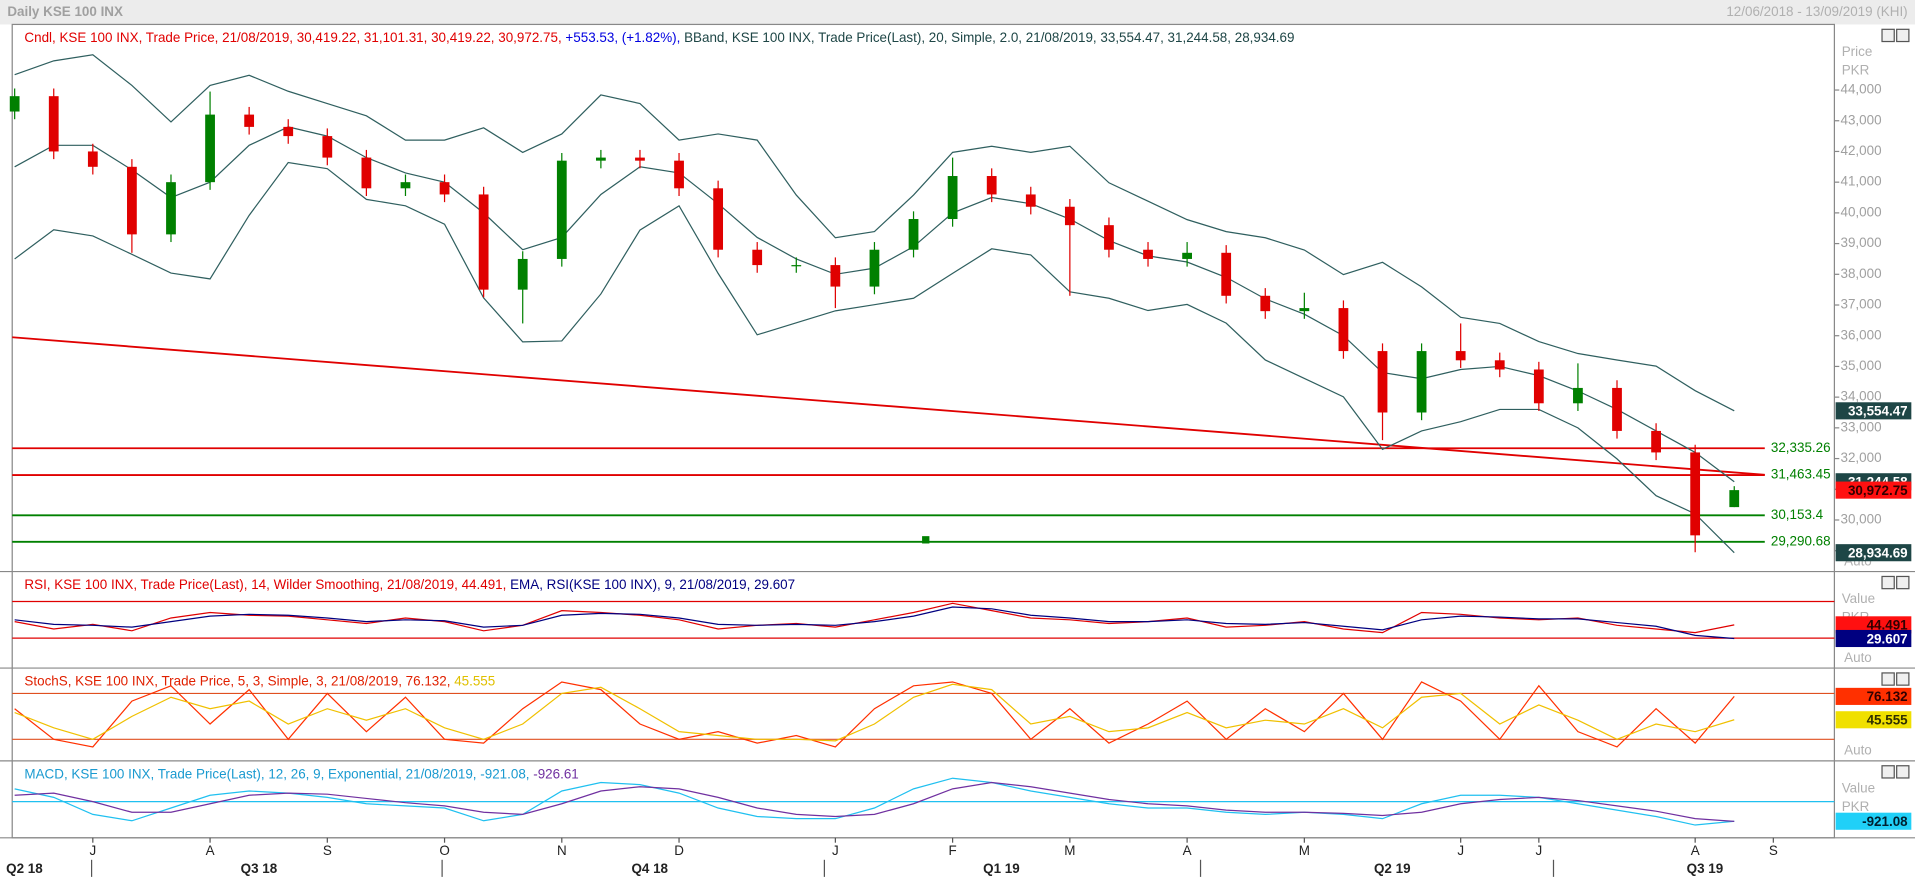 The image size is (1915, 883). Describe the element at coordinates (624, 36) in the screenshot. I see `legend-item: +553.53, (+1.82%),` at that location.